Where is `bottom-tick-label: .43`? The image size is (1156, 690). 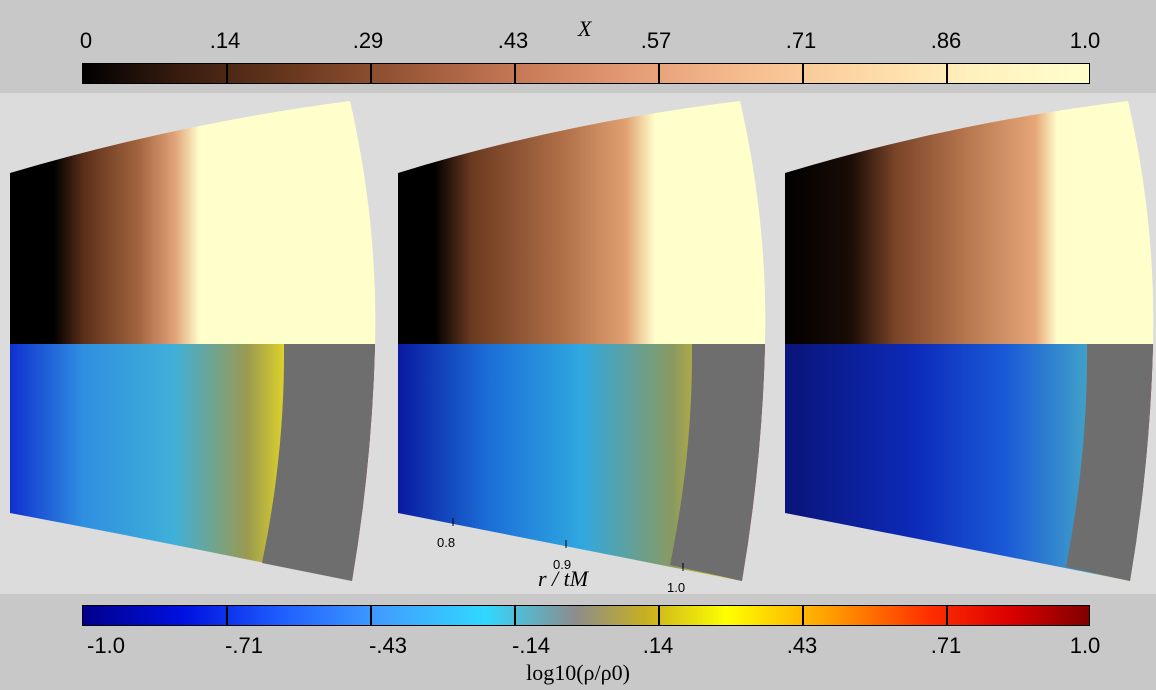
bottom-tick-label: .43 is located at coordinates (802, 645).